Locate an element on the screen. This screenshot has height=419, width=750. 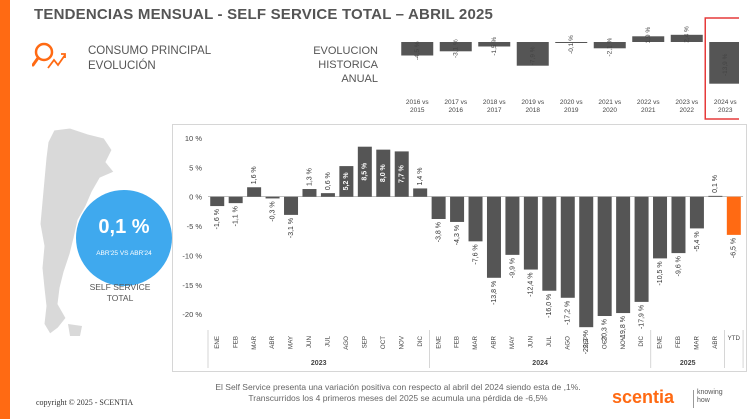
y-tick-label: -20 % is located at coordinates (192, 314).